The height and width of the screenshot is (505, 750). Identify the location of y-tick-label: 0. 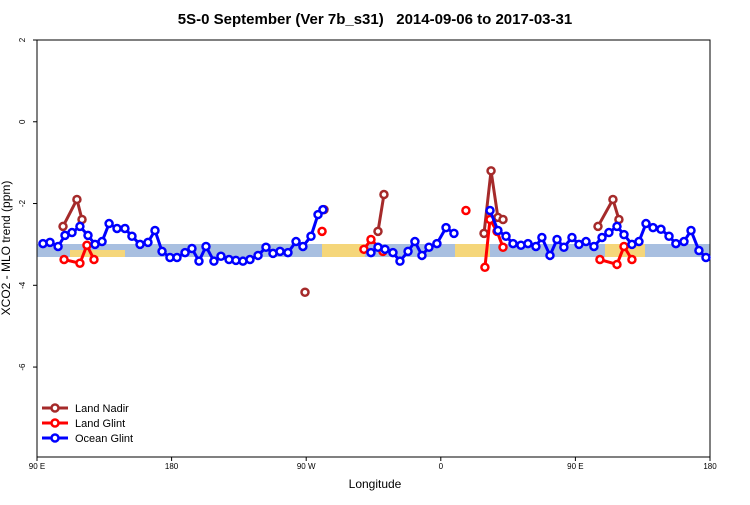
(22, 121).